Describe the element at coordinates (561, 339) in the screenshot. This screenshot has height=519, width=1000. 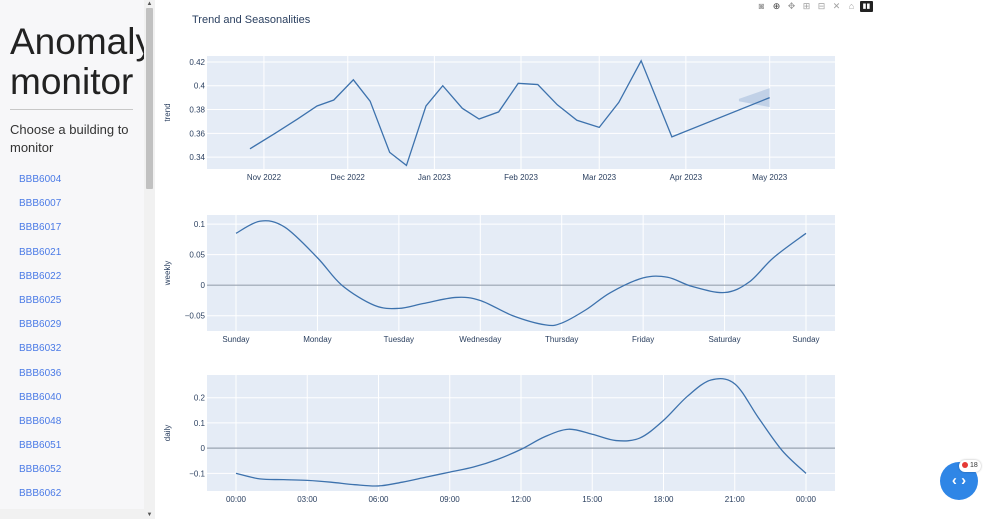
I see `x-tick-label: Thursday` at that location.